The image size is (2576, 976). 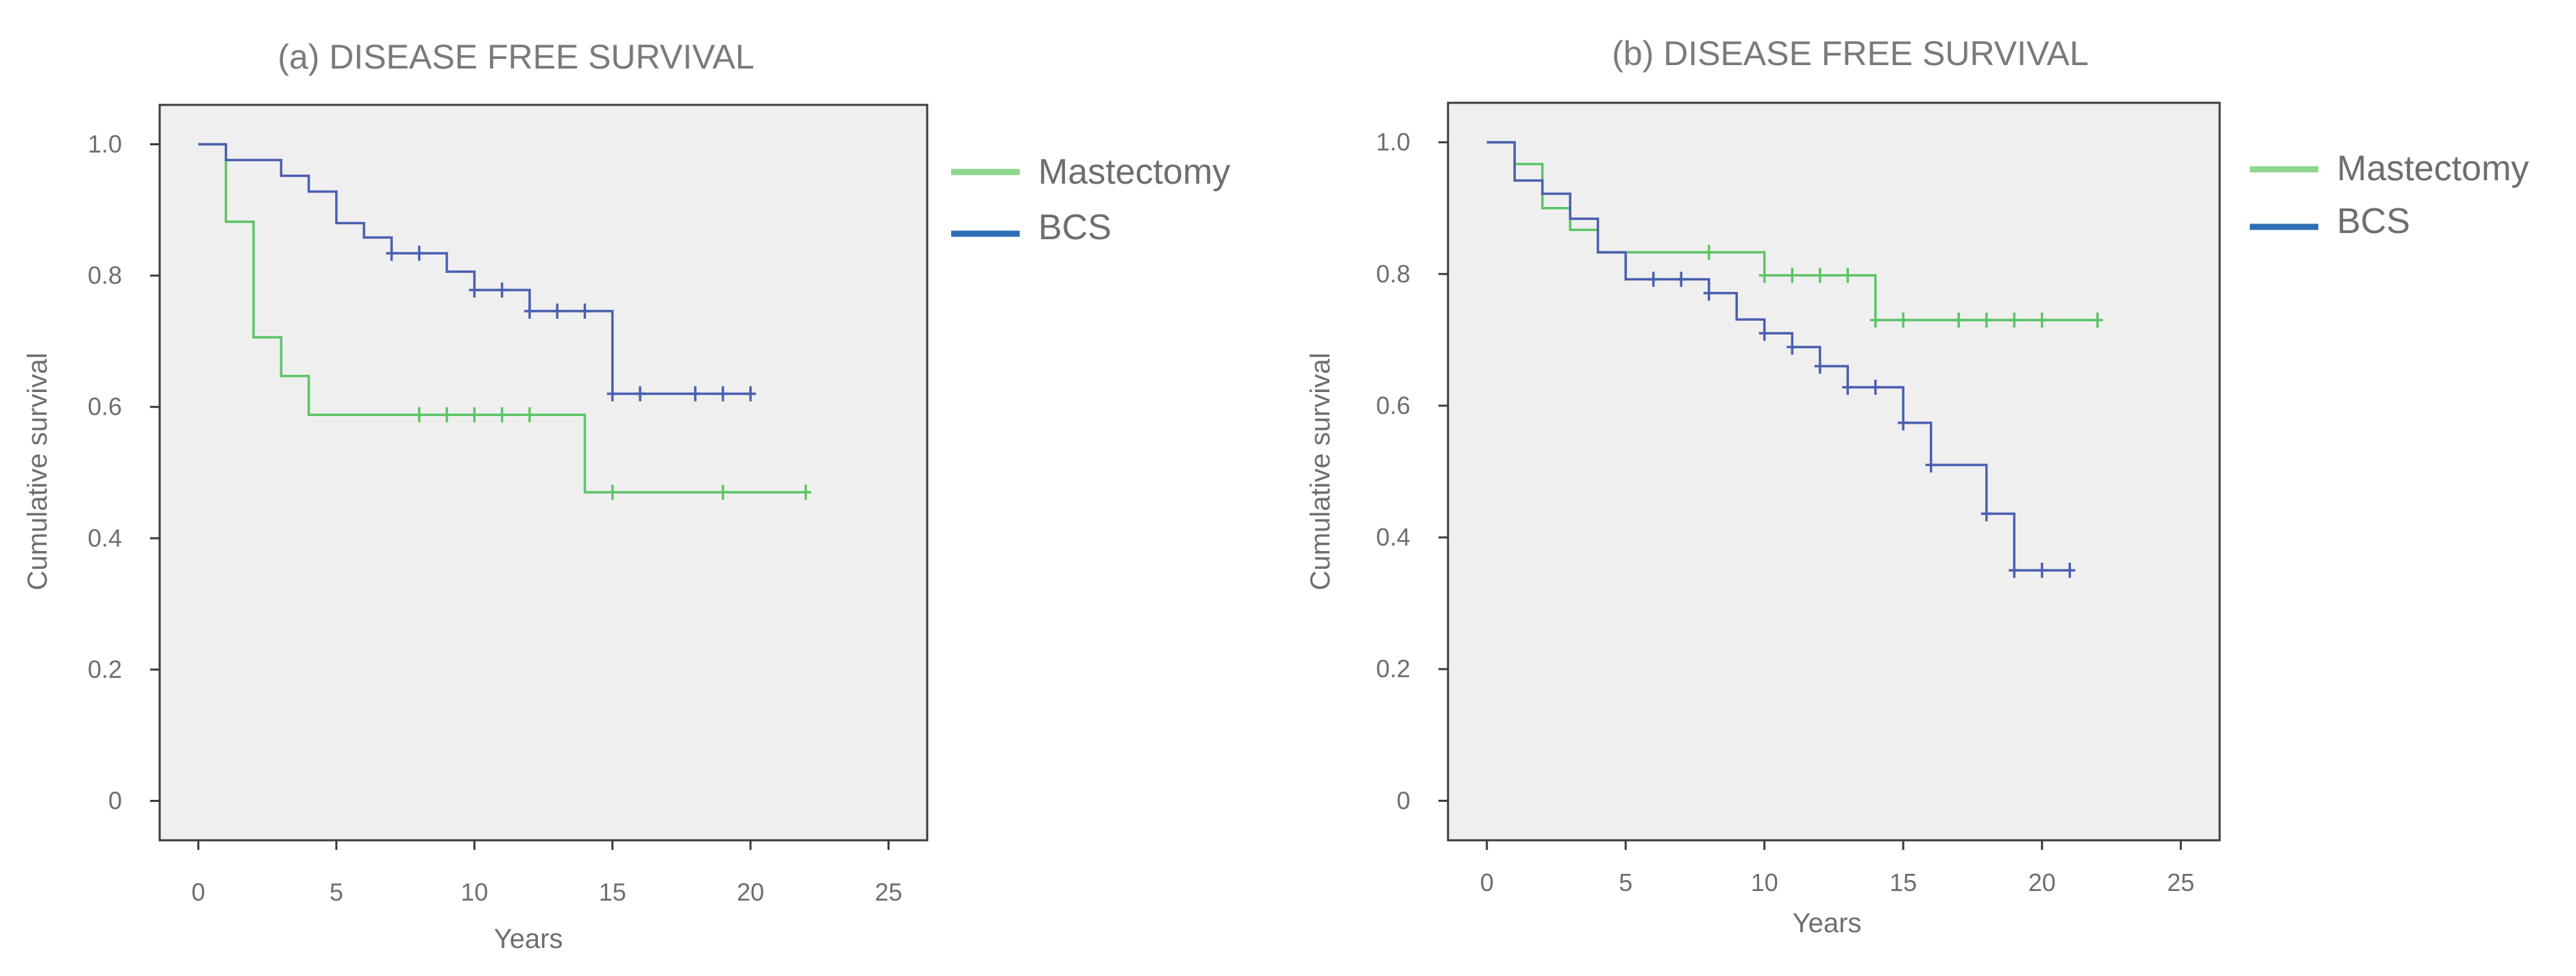 I want to click on chart-title: (b) DISEASE FREE SURVIVAL, so click(x=1851, y=53).